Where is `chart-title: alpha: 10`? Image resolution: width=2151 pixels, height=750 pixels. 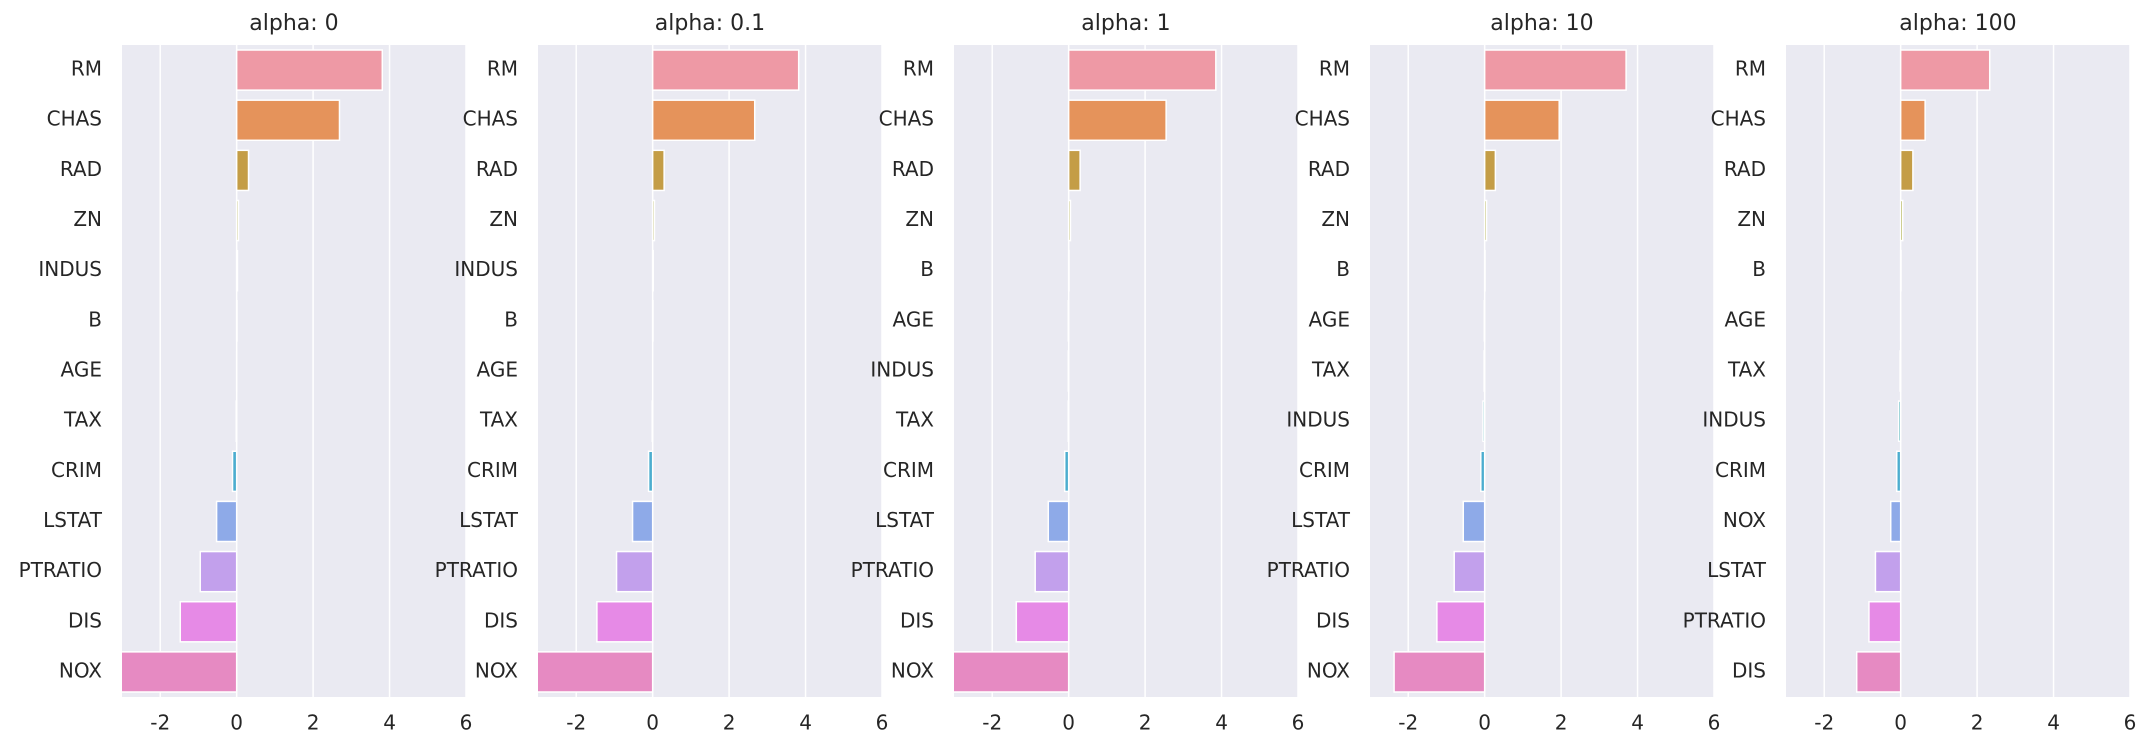
chart-title: alpha: 10 is located at coordinates (1541, 23).